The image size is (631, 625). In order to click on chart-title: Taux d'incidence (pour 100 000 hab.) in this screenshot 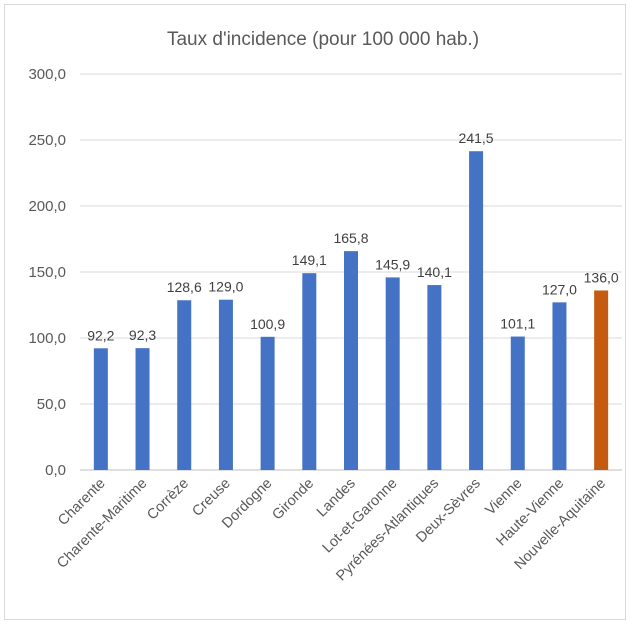, I will do `click(323, 39)`.